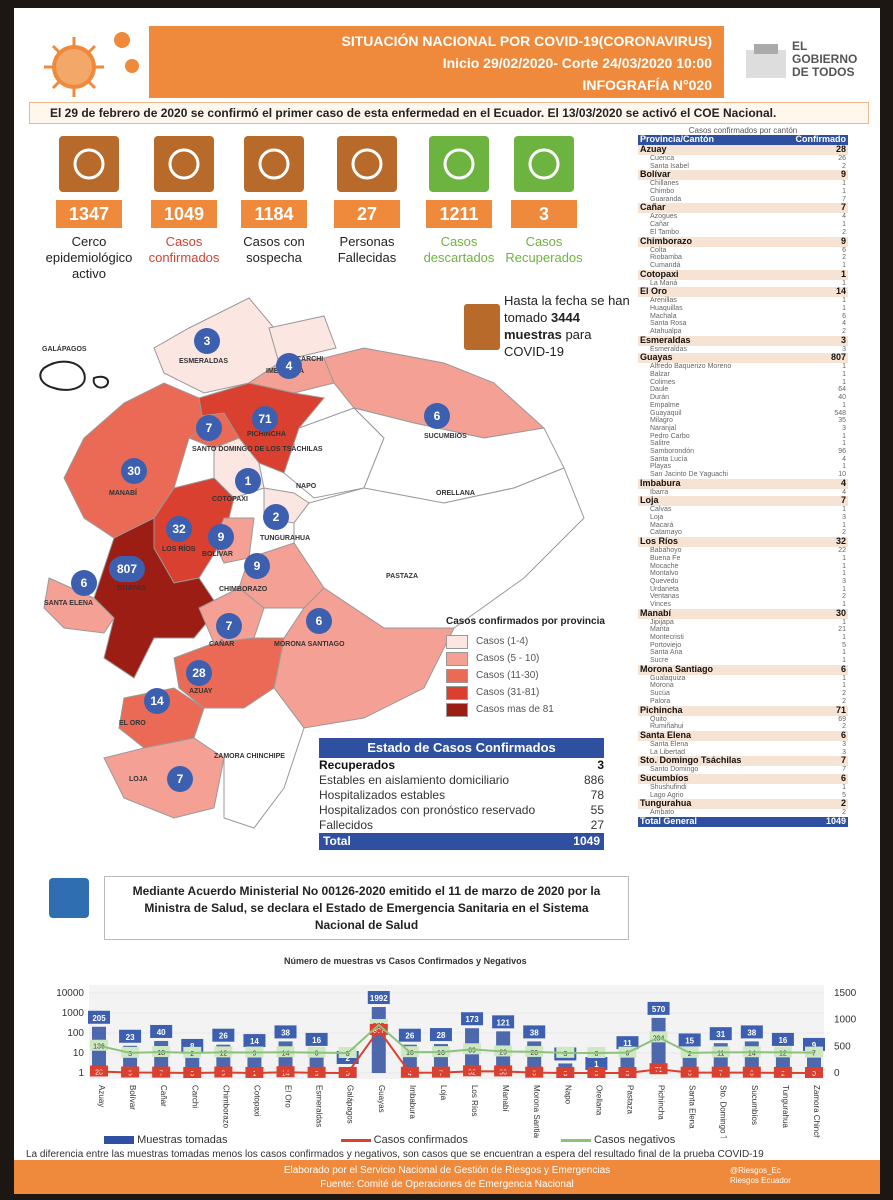 Image resolution: width=893 pixels, height=1200 pixels. I want to click on government-logo-icon, so click(766, 61).